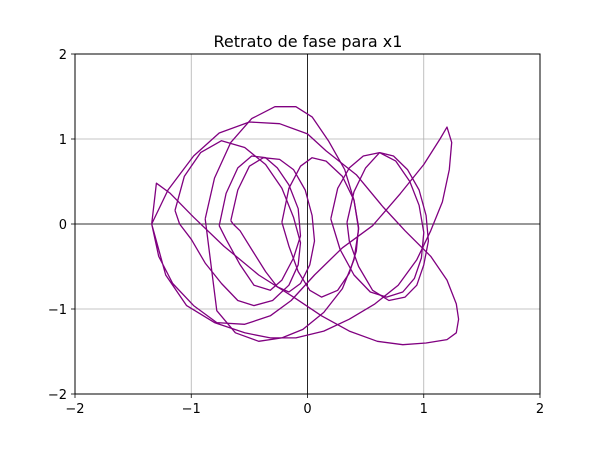 The height and width of the screenshot is (450, 600). I want to click on y-tick-label: 1, so click(63, 140).